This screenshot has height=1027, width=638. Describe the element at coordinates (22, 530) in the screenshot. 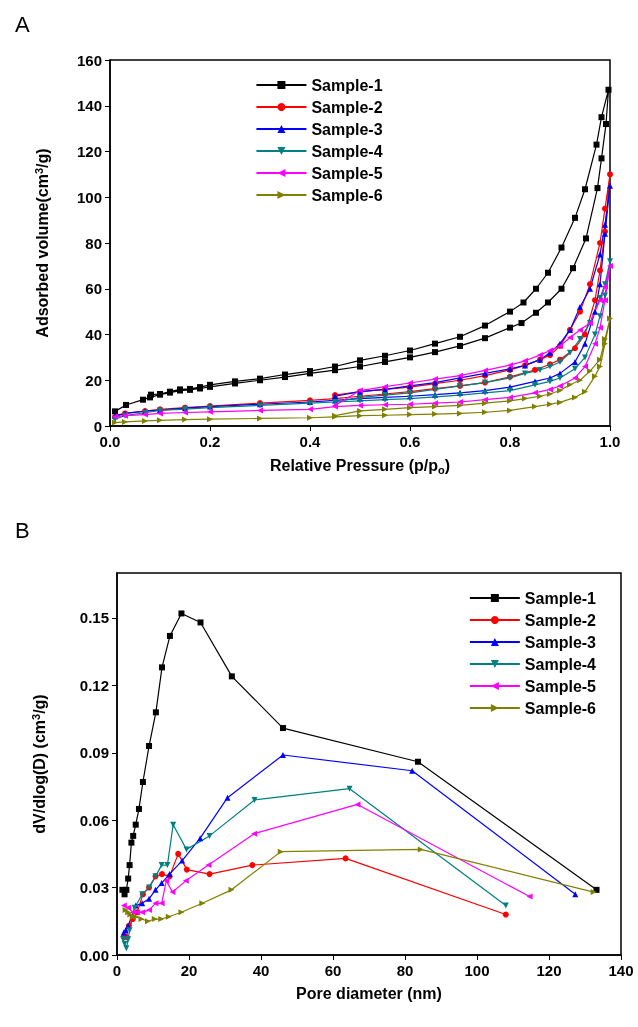

I see `chart-title: B` at that location.